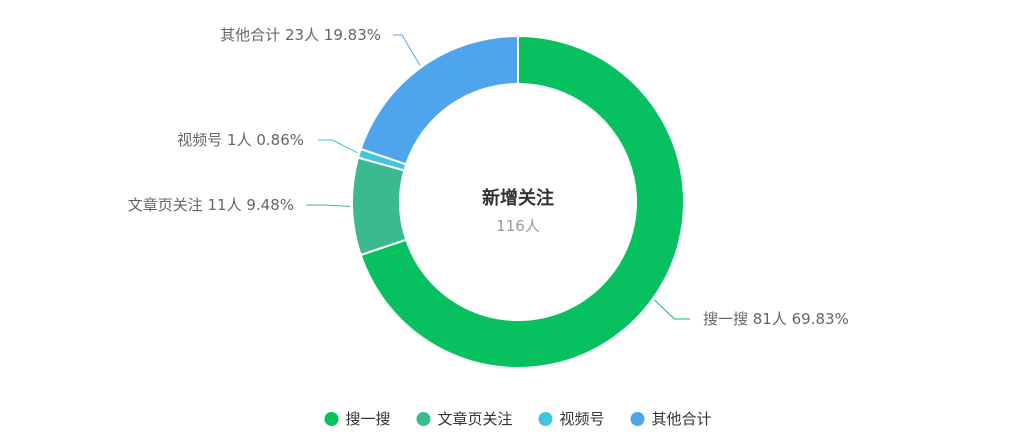 The image size is (1031, 446). I want to click on slice-label-1: 搜一搜 81人 69.83%, so click(776, 319).